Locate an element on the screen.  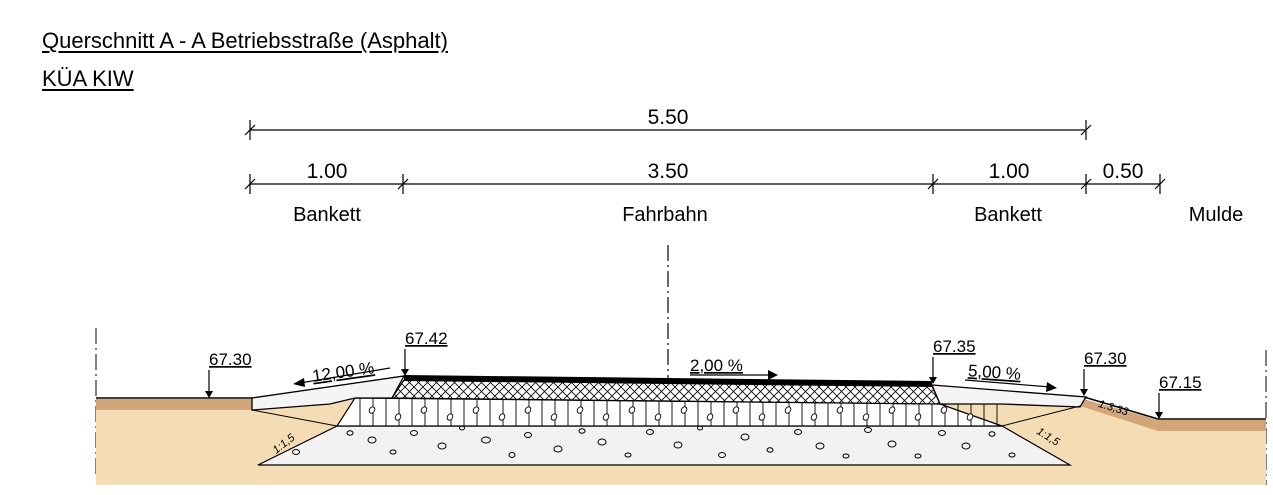
svg-text: 5,00 % is located at coordinates (994, 372).